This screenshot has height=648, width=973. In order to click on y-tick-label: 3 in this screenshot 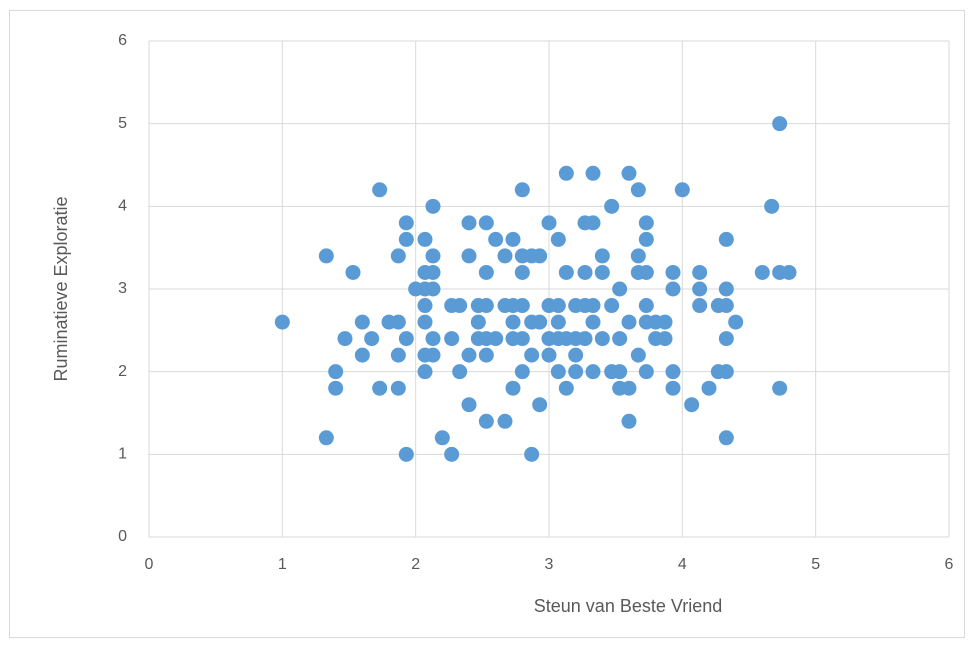, I will do `click(122, 288)`.